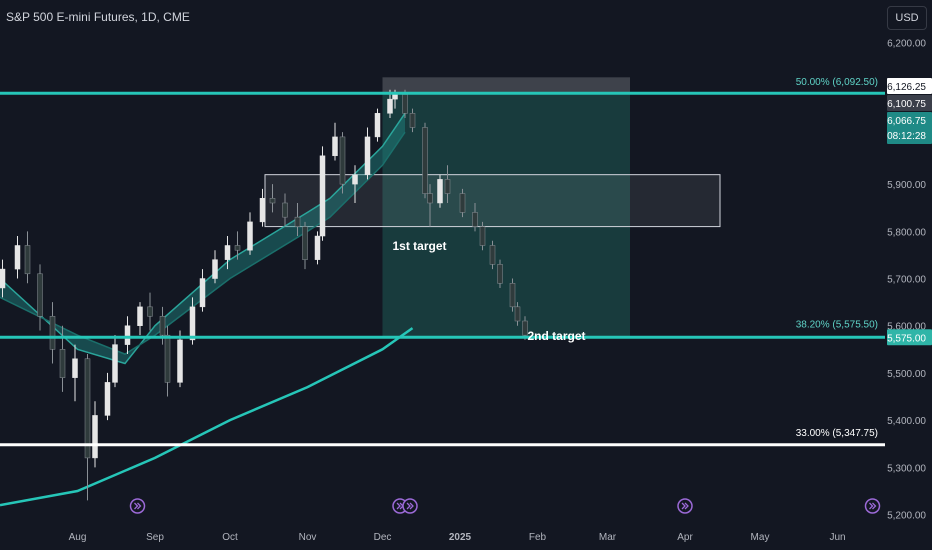 The image size is (932, 550). Describe the element at coordinates (906, 43) in the screenshot. I see `y-tick-label: 6,200.00` at that location.